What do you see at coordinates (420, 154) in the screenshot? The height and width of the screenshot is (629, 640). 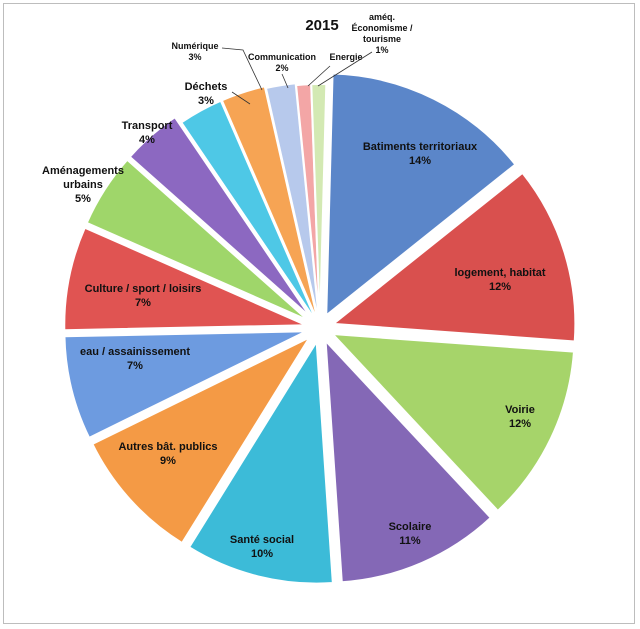 I see `slice-label-1: Batiments territoriaux 14%` at bounding box center [420, 154].